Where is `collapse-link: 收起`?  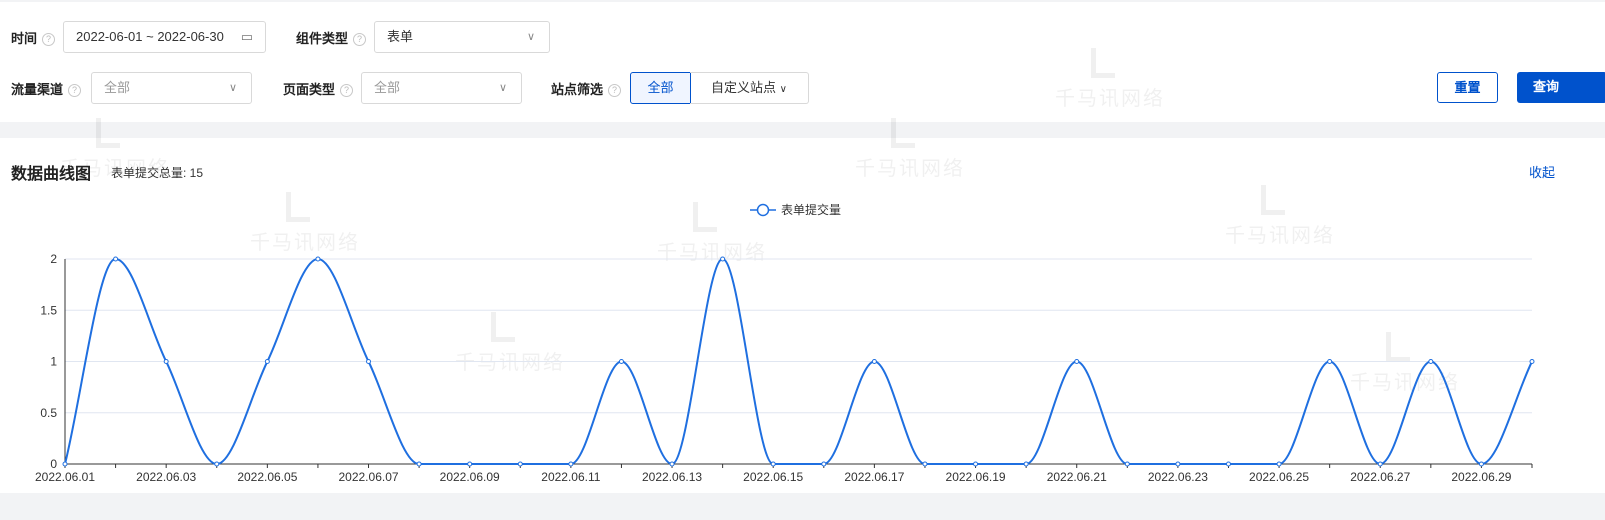 collapse-link: 收起 is located at coordinates (1542, 172).